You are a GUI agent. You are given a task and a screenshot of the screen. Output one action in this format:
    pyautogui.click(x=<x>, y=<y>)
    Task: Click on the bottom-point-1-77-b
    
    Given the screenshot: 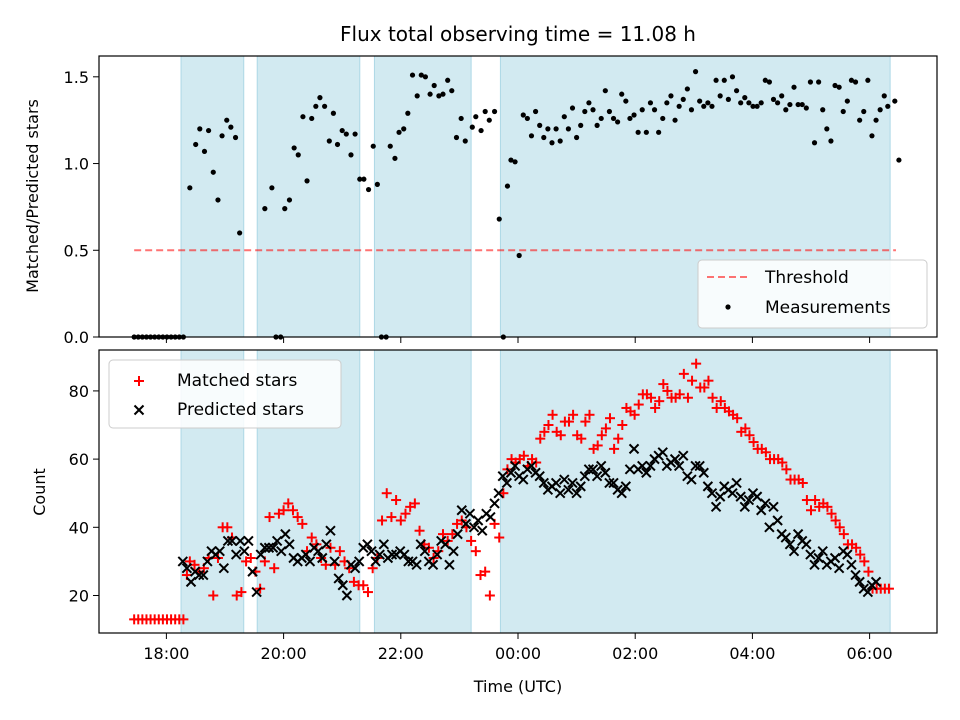 What is the action you would take?
    pyautogui.click(x=498, y=493)
    